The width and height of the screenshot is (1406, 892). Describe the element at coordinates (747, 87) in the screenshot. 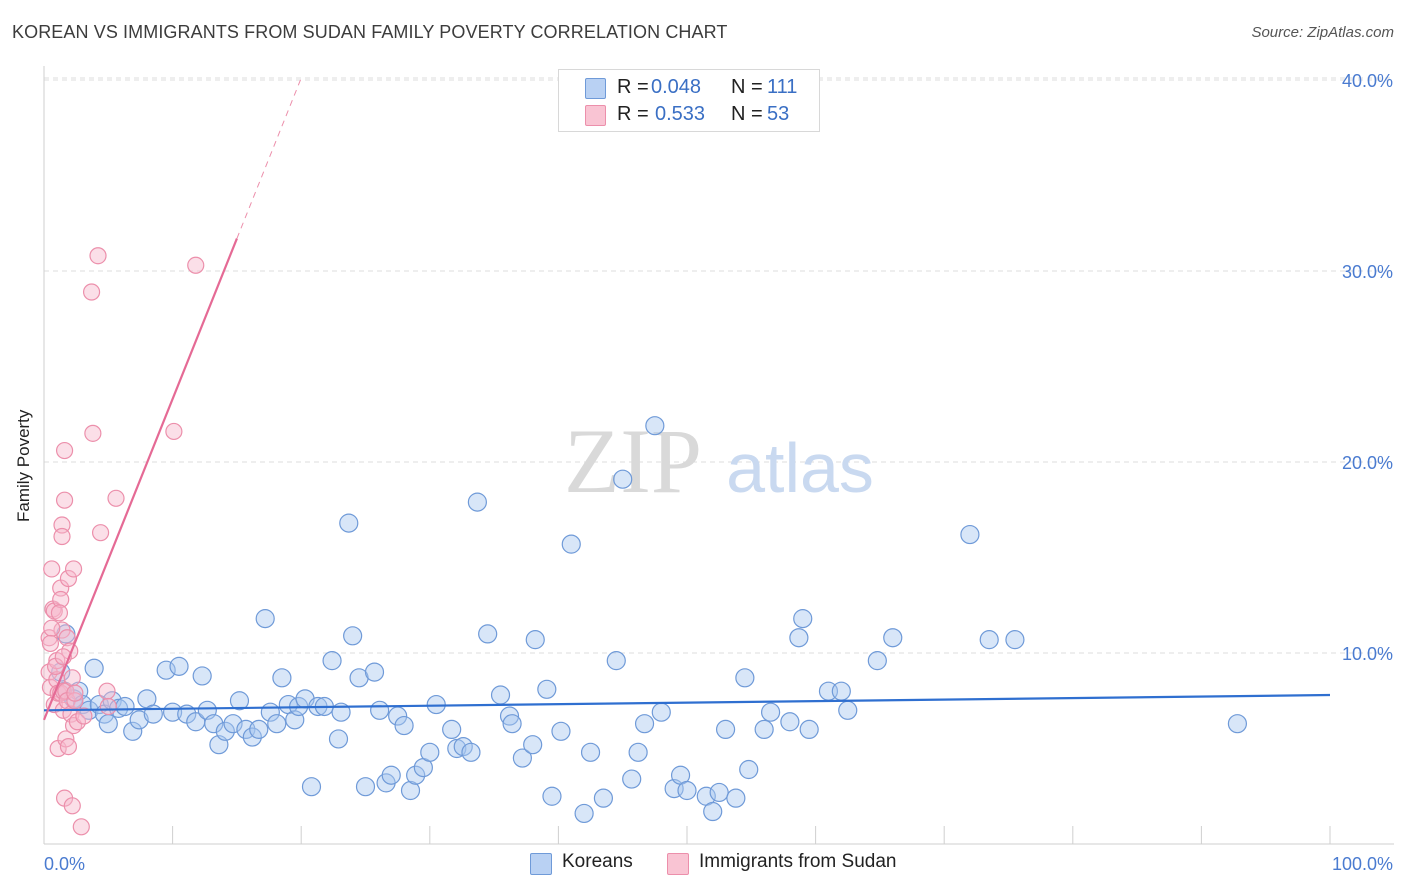

I see `legend-n-label: N =` at that location.